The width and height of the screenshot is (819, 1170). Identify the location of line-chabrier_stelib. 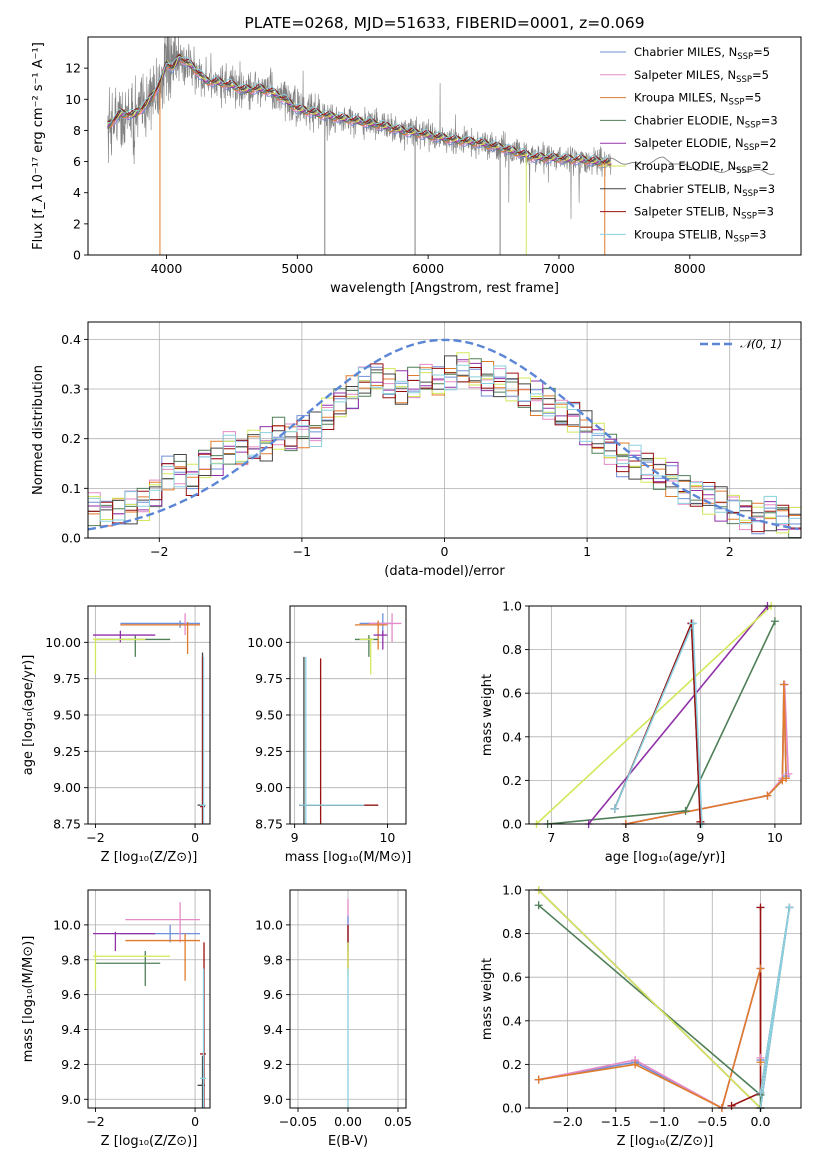
(657, 723).